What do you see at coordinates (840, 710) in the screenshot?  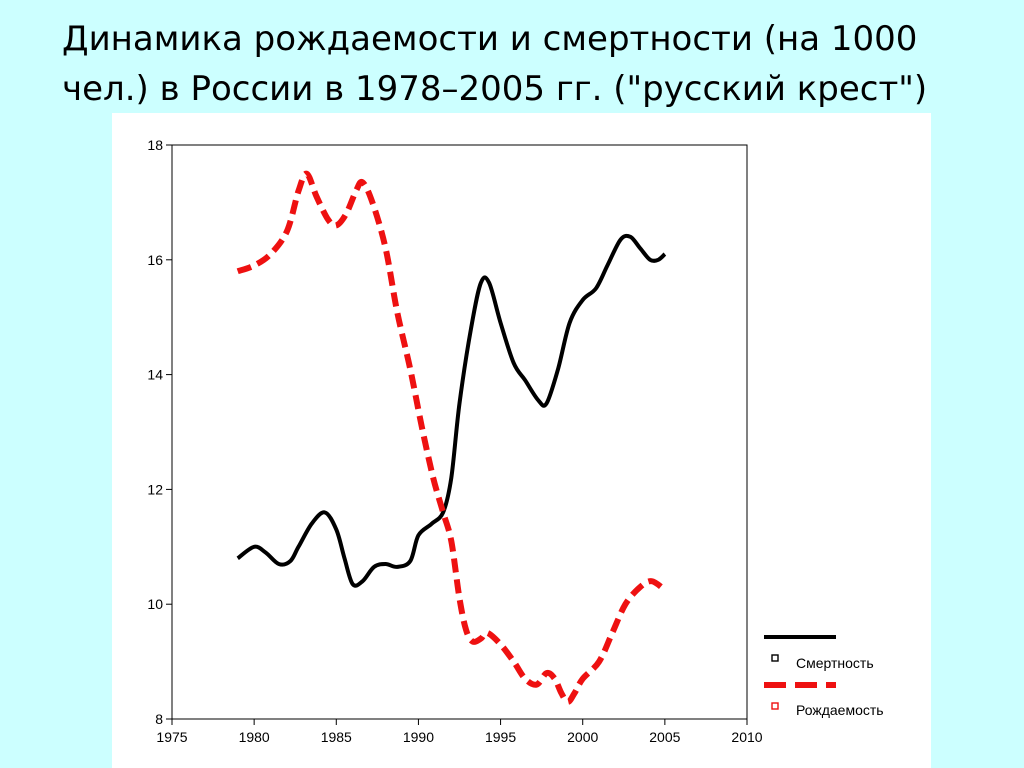 I see `legend-label: Рождаемость` at bounding box center [840, 710].